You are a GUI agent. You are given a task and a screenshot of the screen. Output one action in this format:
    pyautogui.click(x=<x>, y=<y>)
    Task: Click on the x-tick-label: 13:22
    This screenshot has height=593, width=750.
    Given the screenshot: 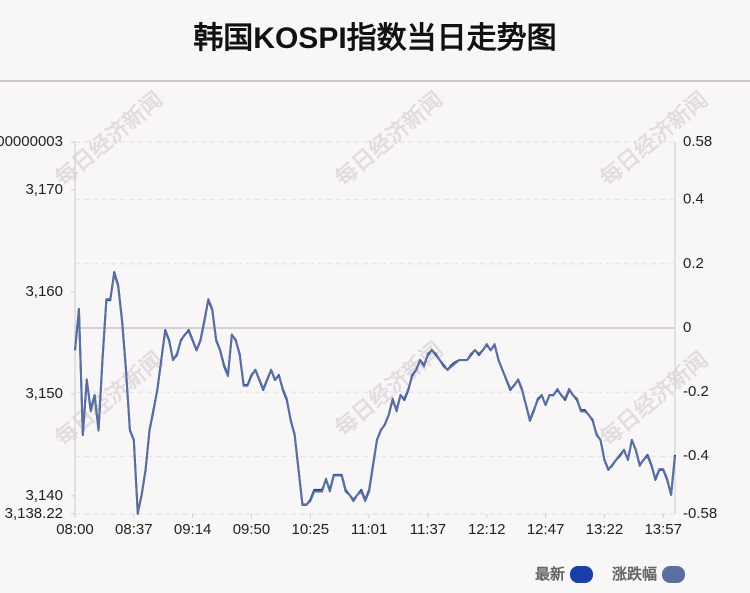 What is the action you would take?
    pyautogui.click(x=605, y=529)
    